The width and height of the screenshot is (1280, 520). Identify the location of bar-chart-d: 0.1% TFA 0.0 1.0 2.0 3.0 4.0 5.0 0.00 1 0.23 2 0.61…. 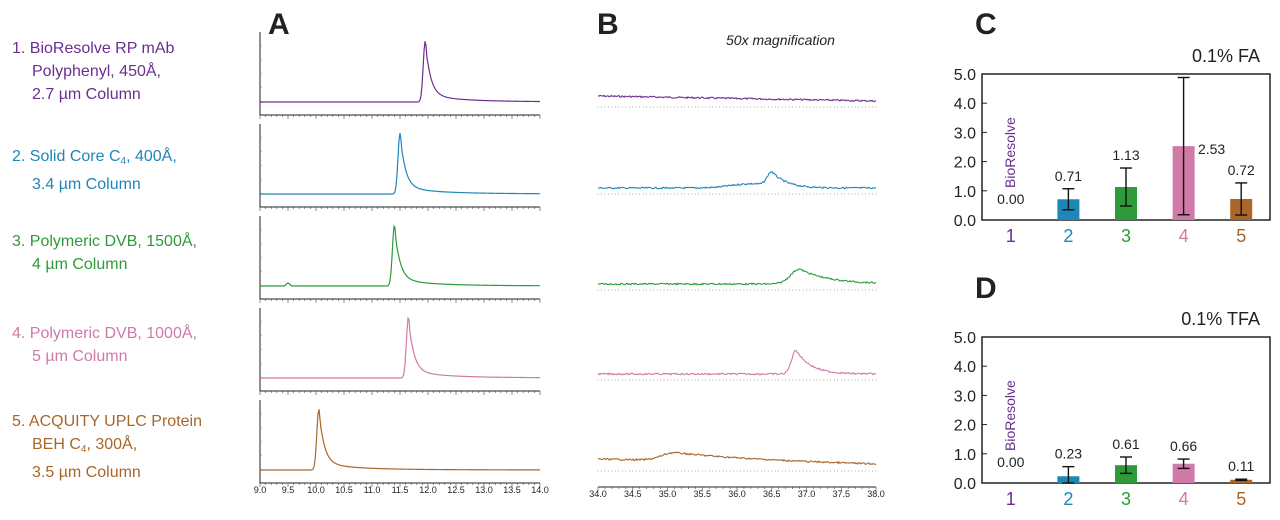
(1112, 409).